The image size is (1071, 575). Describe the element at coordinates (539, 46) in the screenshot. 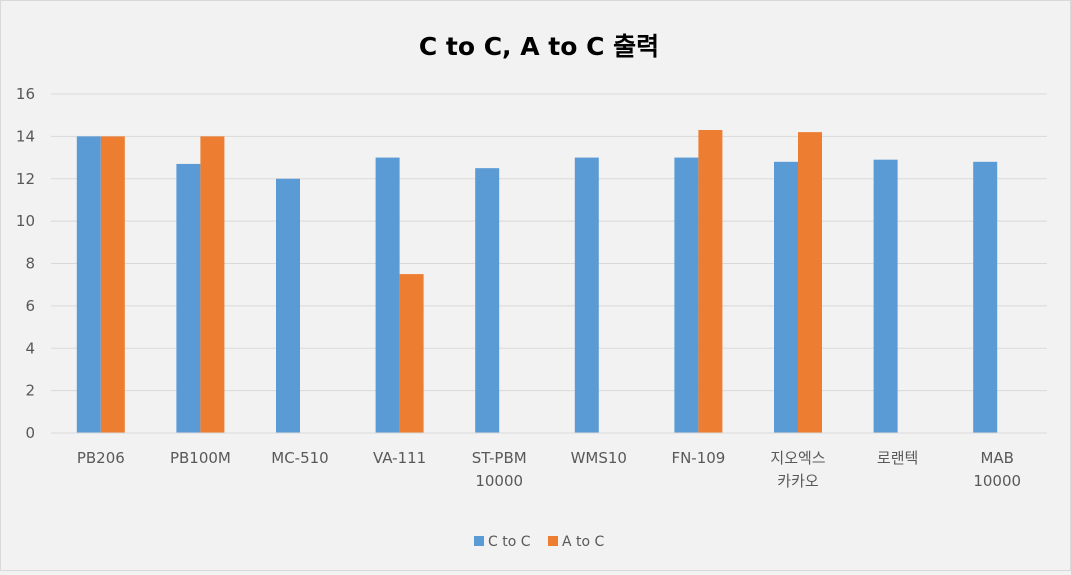

I see `chart-title: C to C, A to C 출력` at that location.